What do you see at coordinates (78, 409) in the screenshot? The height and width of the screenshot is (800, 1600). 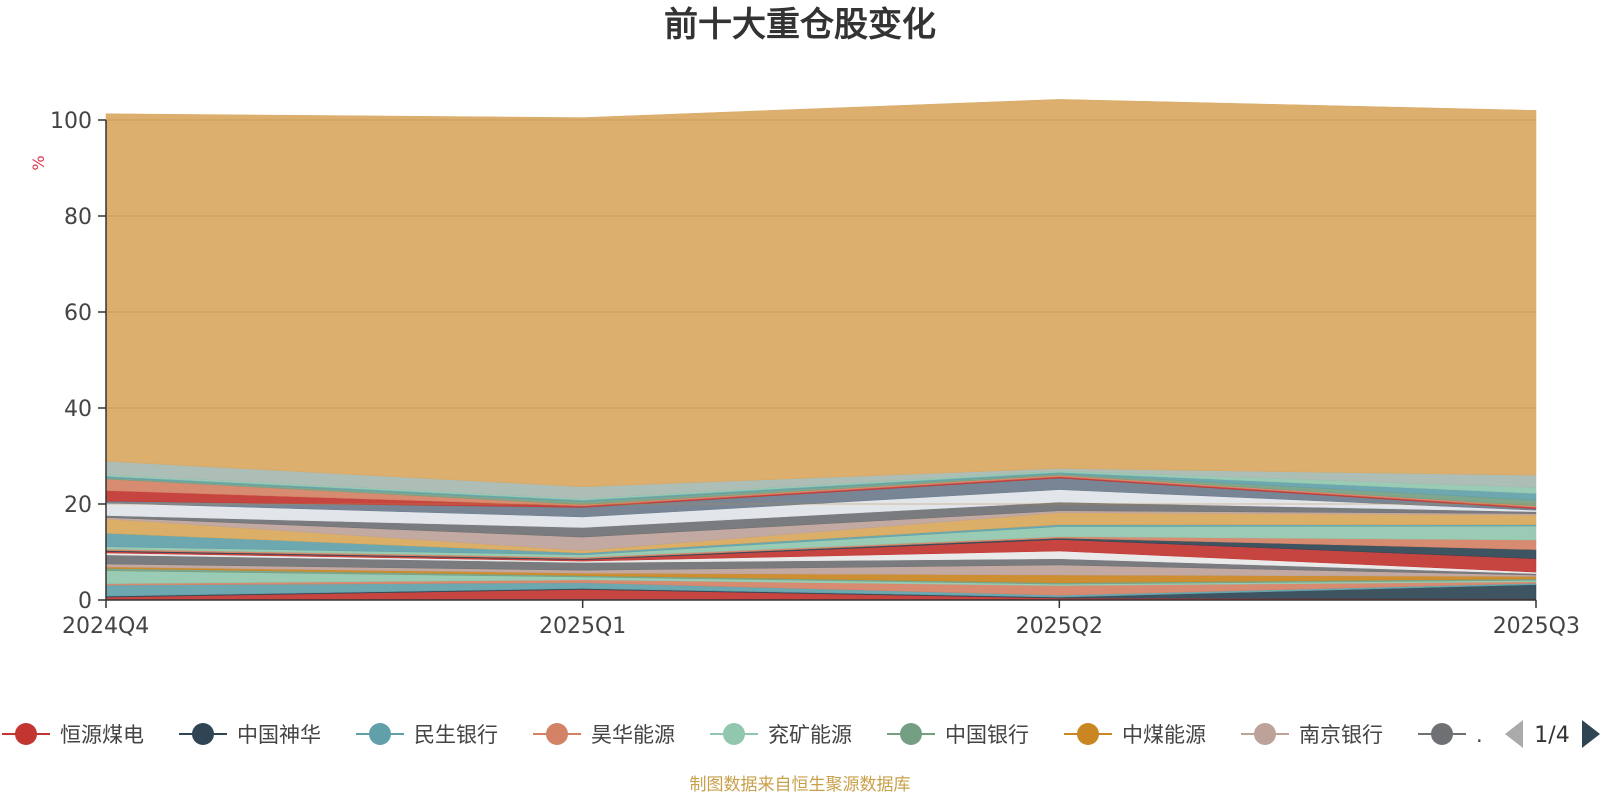 I see `y-tick-label: 40` at bounding box center [78, 409].